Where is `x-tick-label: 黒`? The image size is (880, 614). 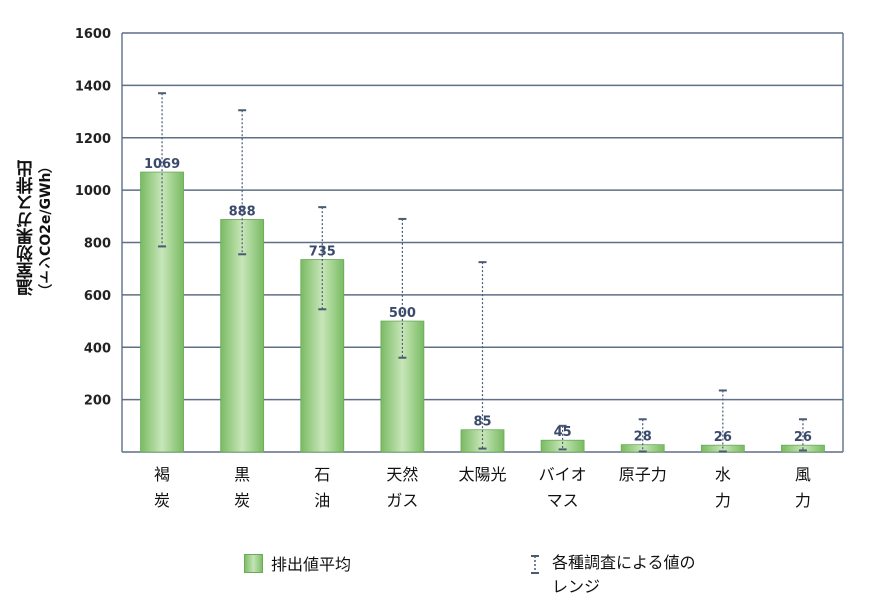
x-tick-label: 黒 is located at coordinates (242, 474).